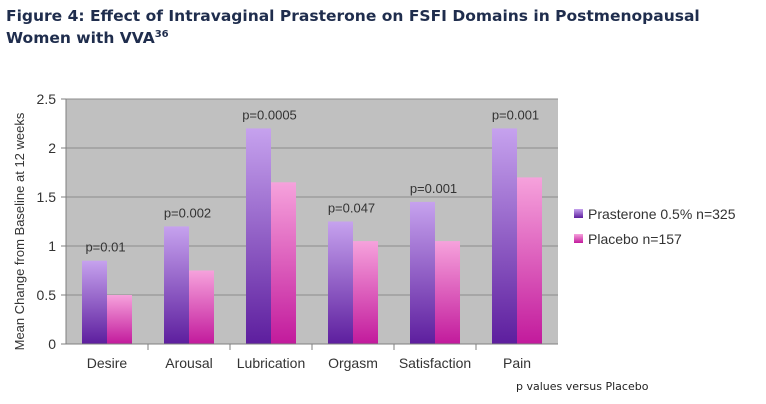  What do you see at coordinates (365, 292) in the screenshot?
I see `bar-placebo-orgasm` at bounding box center [365, 292].